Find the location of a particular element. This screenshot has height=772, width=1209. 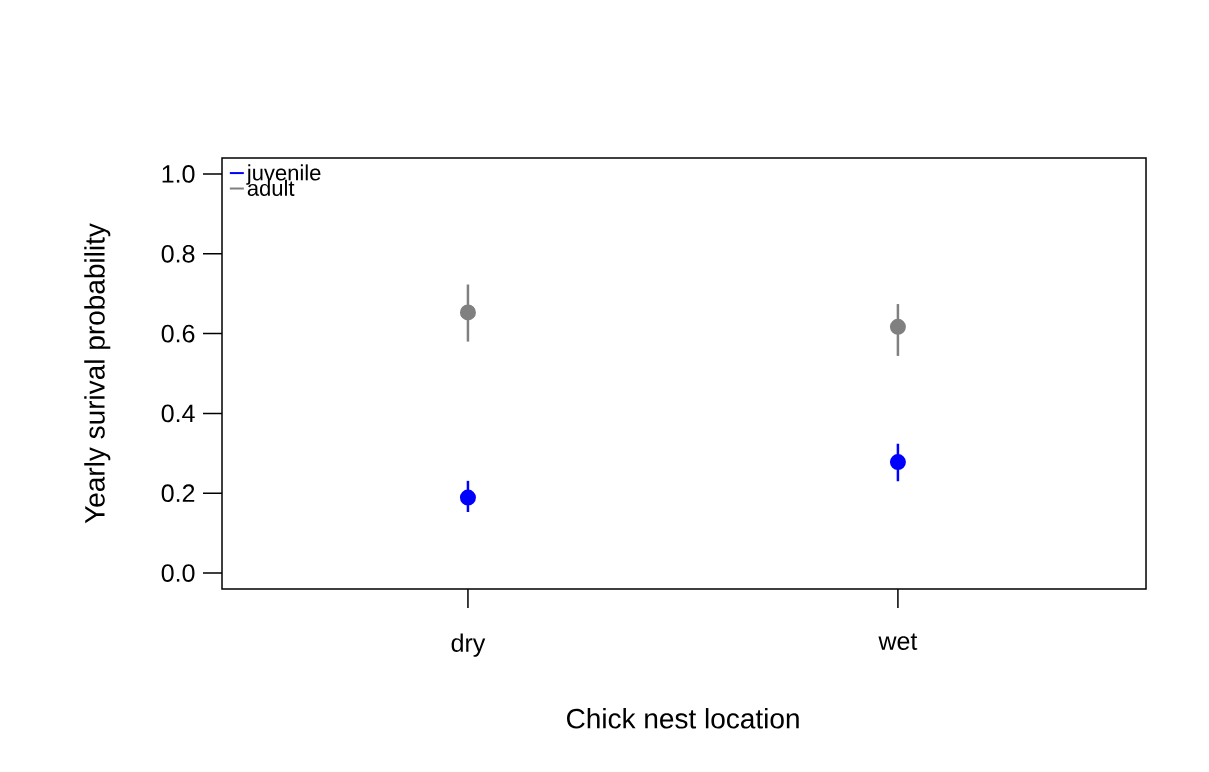

y-tick-label: 0.2 is located at coordinates (178, 493).